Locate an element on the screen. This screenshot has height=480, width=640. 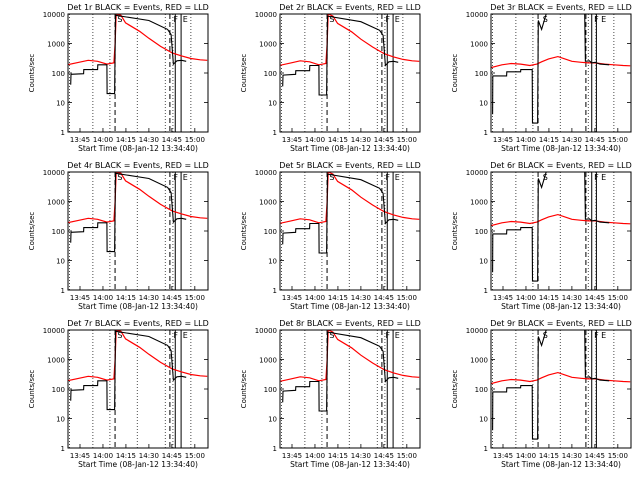
panel-title: Det 6r BLACK = Events, RED = LLD is located at coordinates (561, 165).